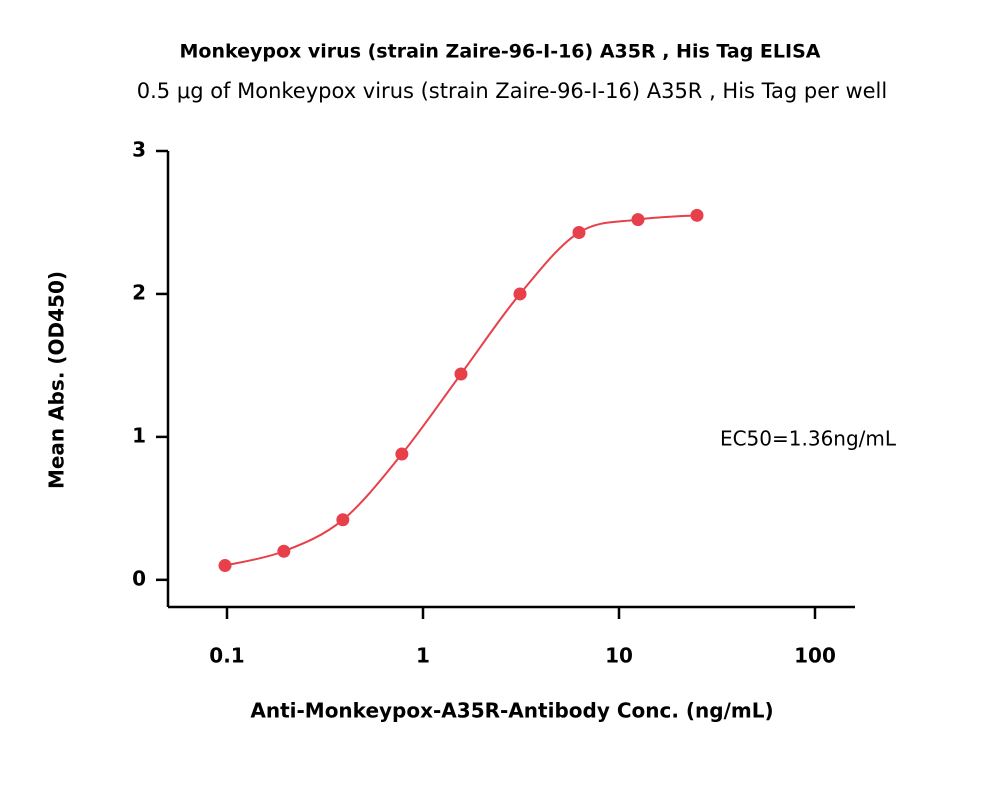 The width and height of the screenshot is (1000, 799). Describe the element at coordinates (139, 435) in the screenshot. I see `y-tick-label: 1` at that location.